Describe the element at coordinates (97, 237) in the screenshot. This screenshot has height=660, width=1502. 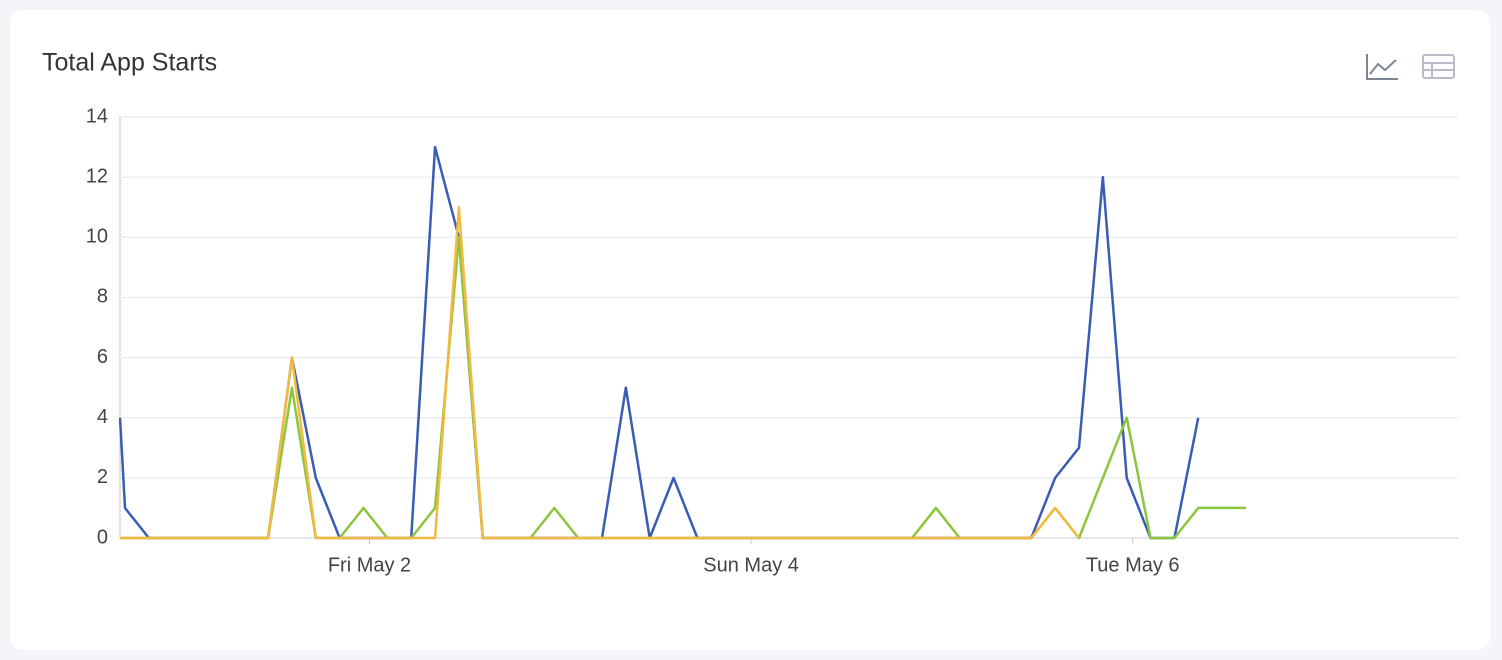
I see `y-tick-label: 10` at that location.